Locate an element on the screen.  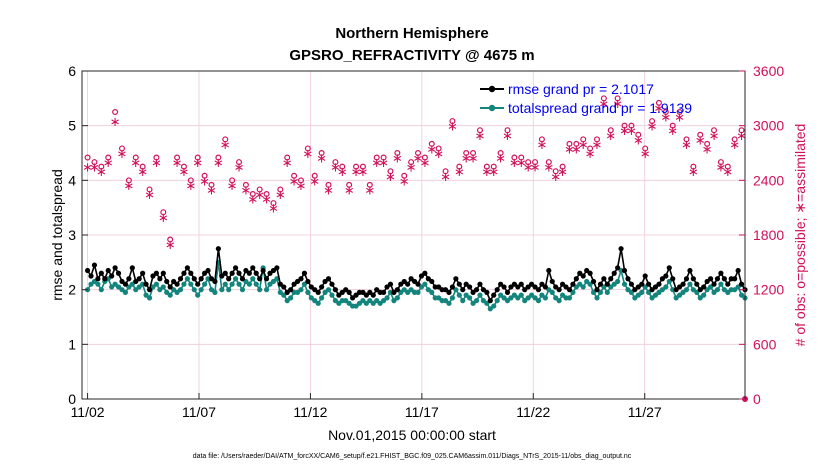
y-right-tick-label: 3600 is located at coordinates (768, 71).